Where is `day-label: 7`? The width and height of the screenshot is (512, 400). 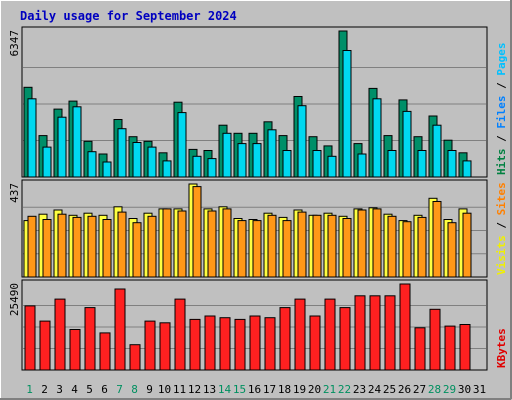 day-label: 7 is located at coordinates (119, 389).